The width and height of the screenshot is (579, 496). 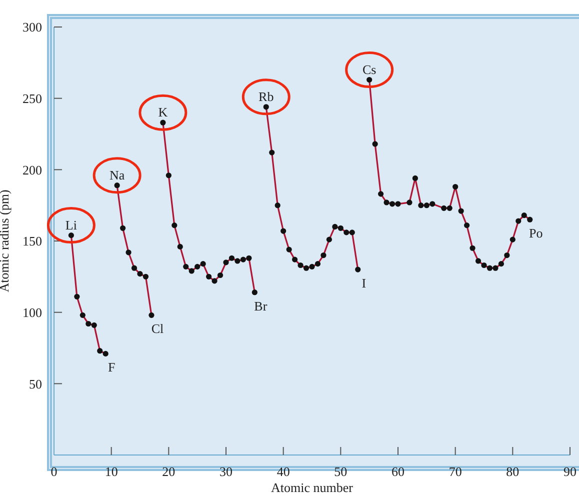 I want to click on annotation: I, so click(x=364, y=283).